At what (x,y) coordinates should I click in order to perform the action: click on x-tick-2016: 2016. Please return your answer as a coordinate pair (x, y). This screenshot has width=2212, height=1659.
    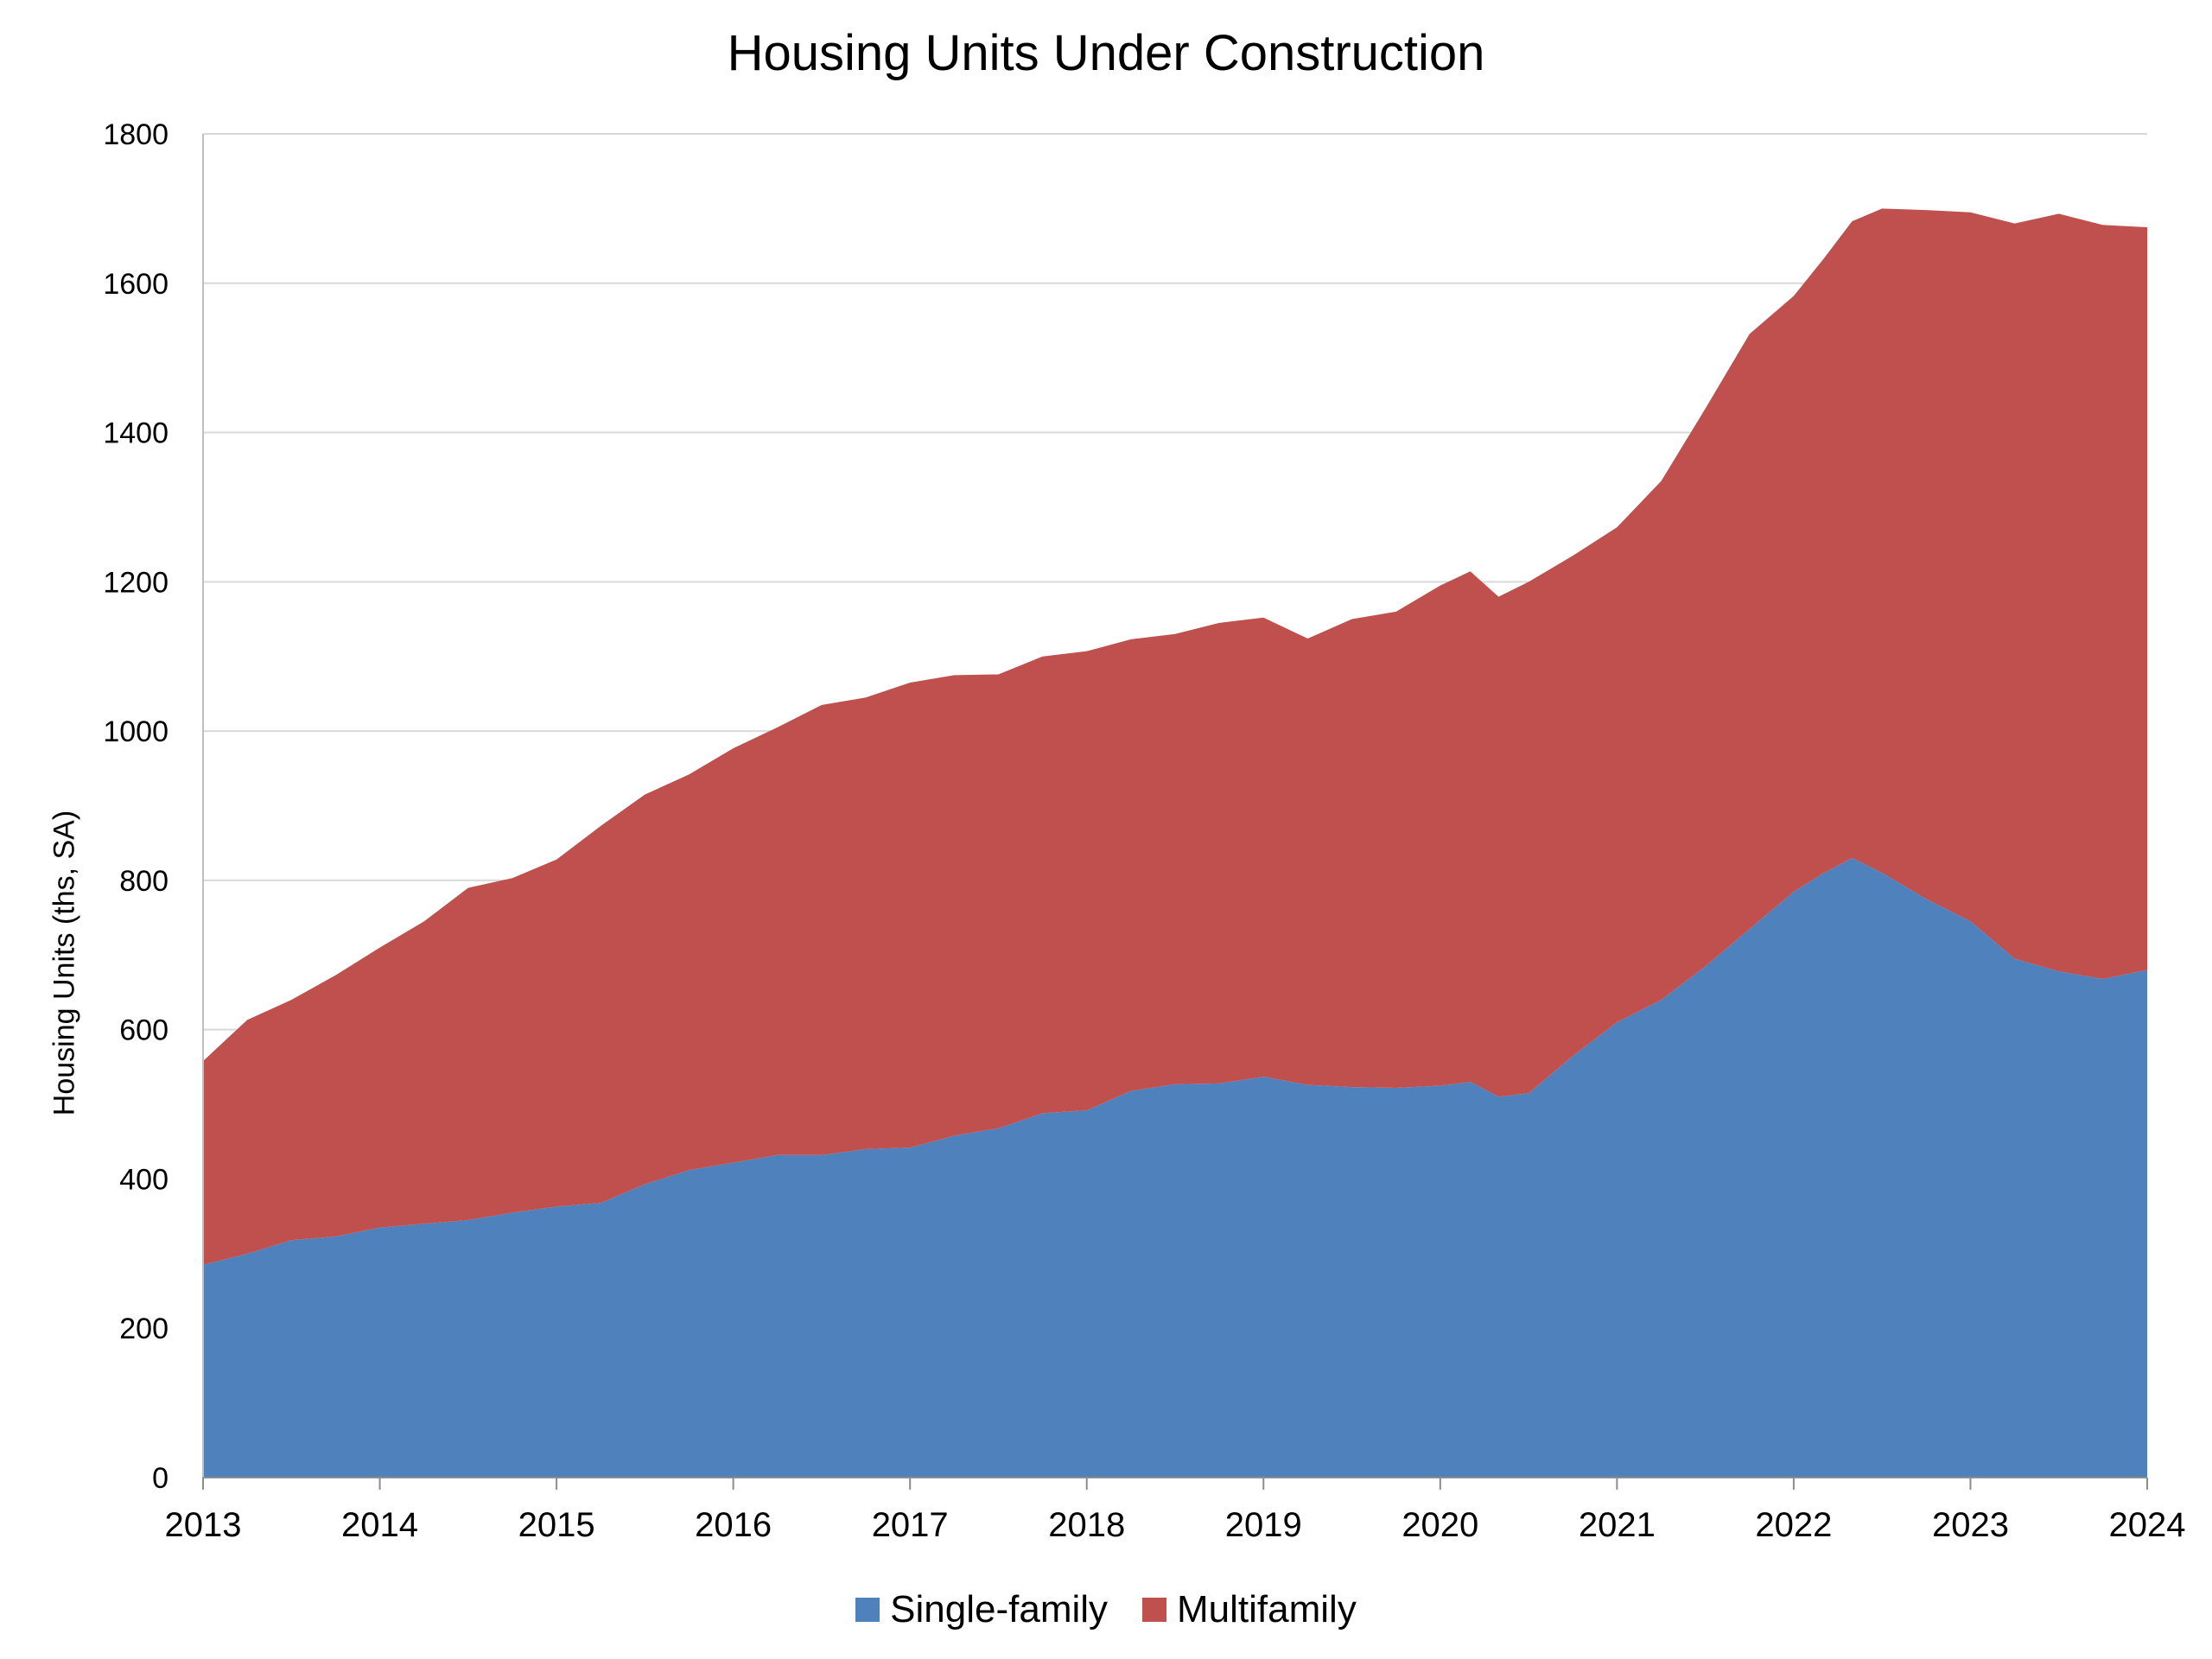
    Looking at the image, I should click on (733, 1525).